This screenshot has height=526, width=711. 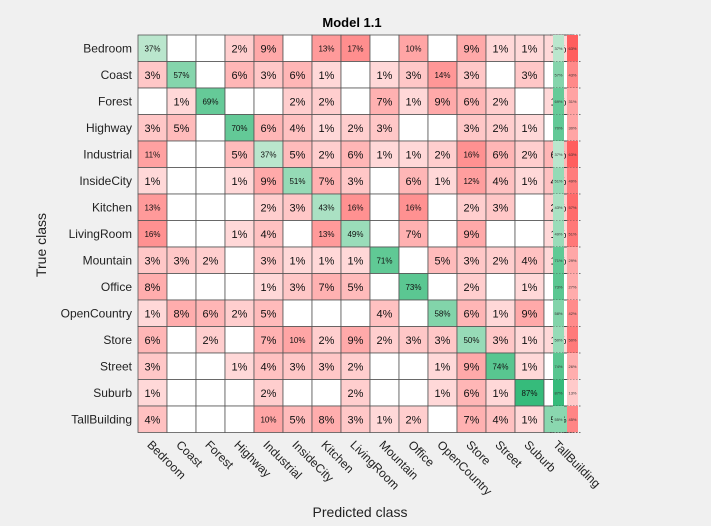 I want to click on cell-value-label: 10%, so click(x=413, y=48).